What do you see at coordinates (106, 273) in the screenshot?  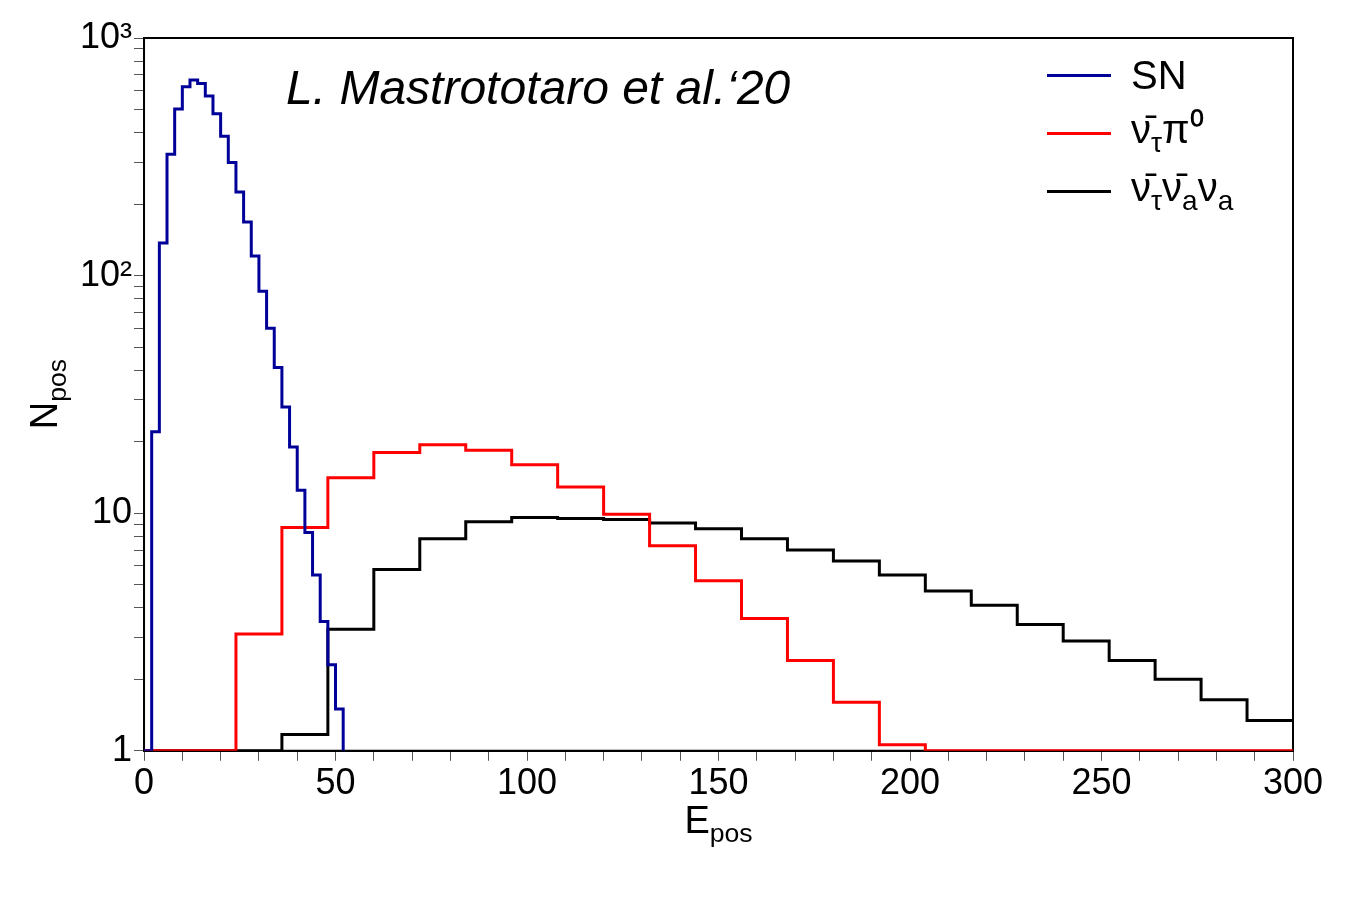 I see `y-tick-label: 10²` at bounding box center [106, 273].